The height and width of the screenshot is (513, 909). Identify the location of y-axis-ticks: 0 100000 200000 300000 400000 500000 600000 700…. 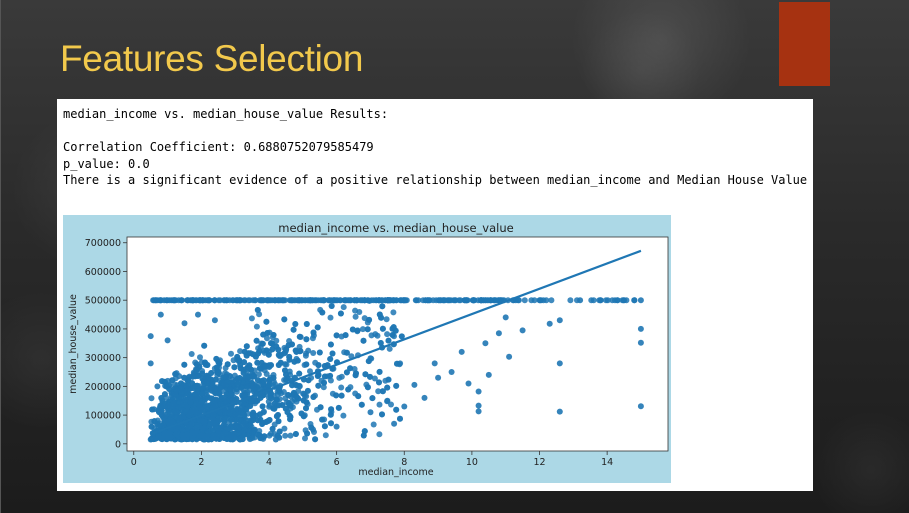
(106, 344).